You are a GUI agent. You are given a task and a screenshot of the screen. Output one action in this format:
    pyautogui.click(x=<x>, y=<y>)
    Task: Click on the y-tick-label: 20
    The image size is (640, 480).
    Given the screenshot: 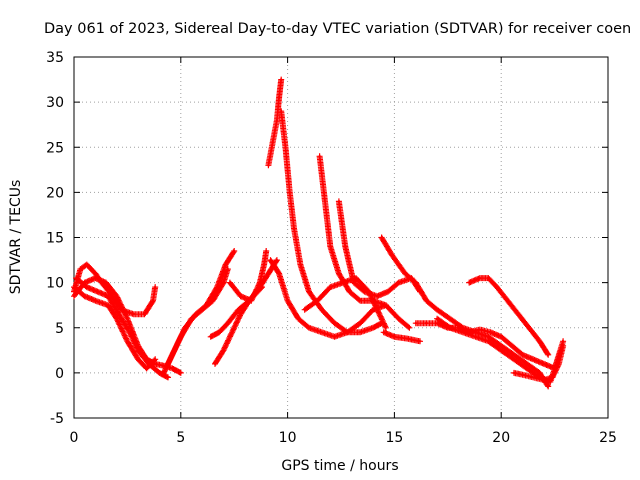 What is the action you would take?
    pyautogui.click(x=55, y=193)
    